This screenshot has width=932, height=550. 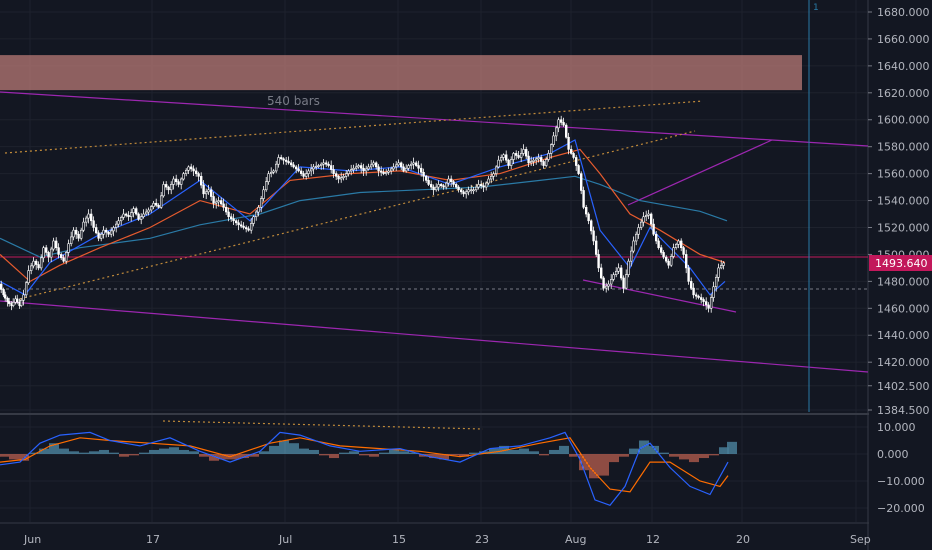 What do you see at coordinates (903, 201) in the screenshot?
I see `price-tick-label: 1540.000` at bounding box center [903, 201].